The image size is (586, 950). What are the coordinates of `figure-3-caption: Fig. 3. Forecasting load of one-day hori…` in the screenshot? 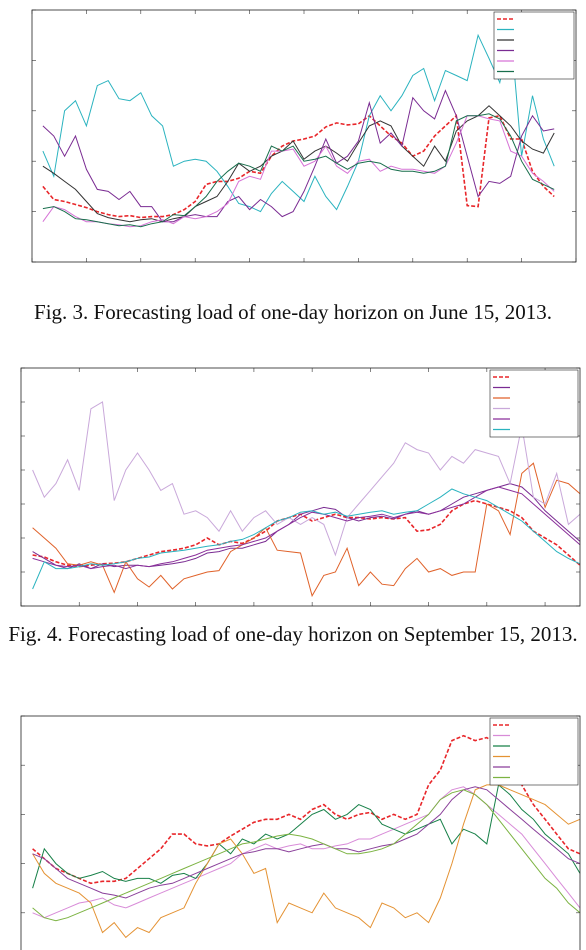 It's located at (293, 312).